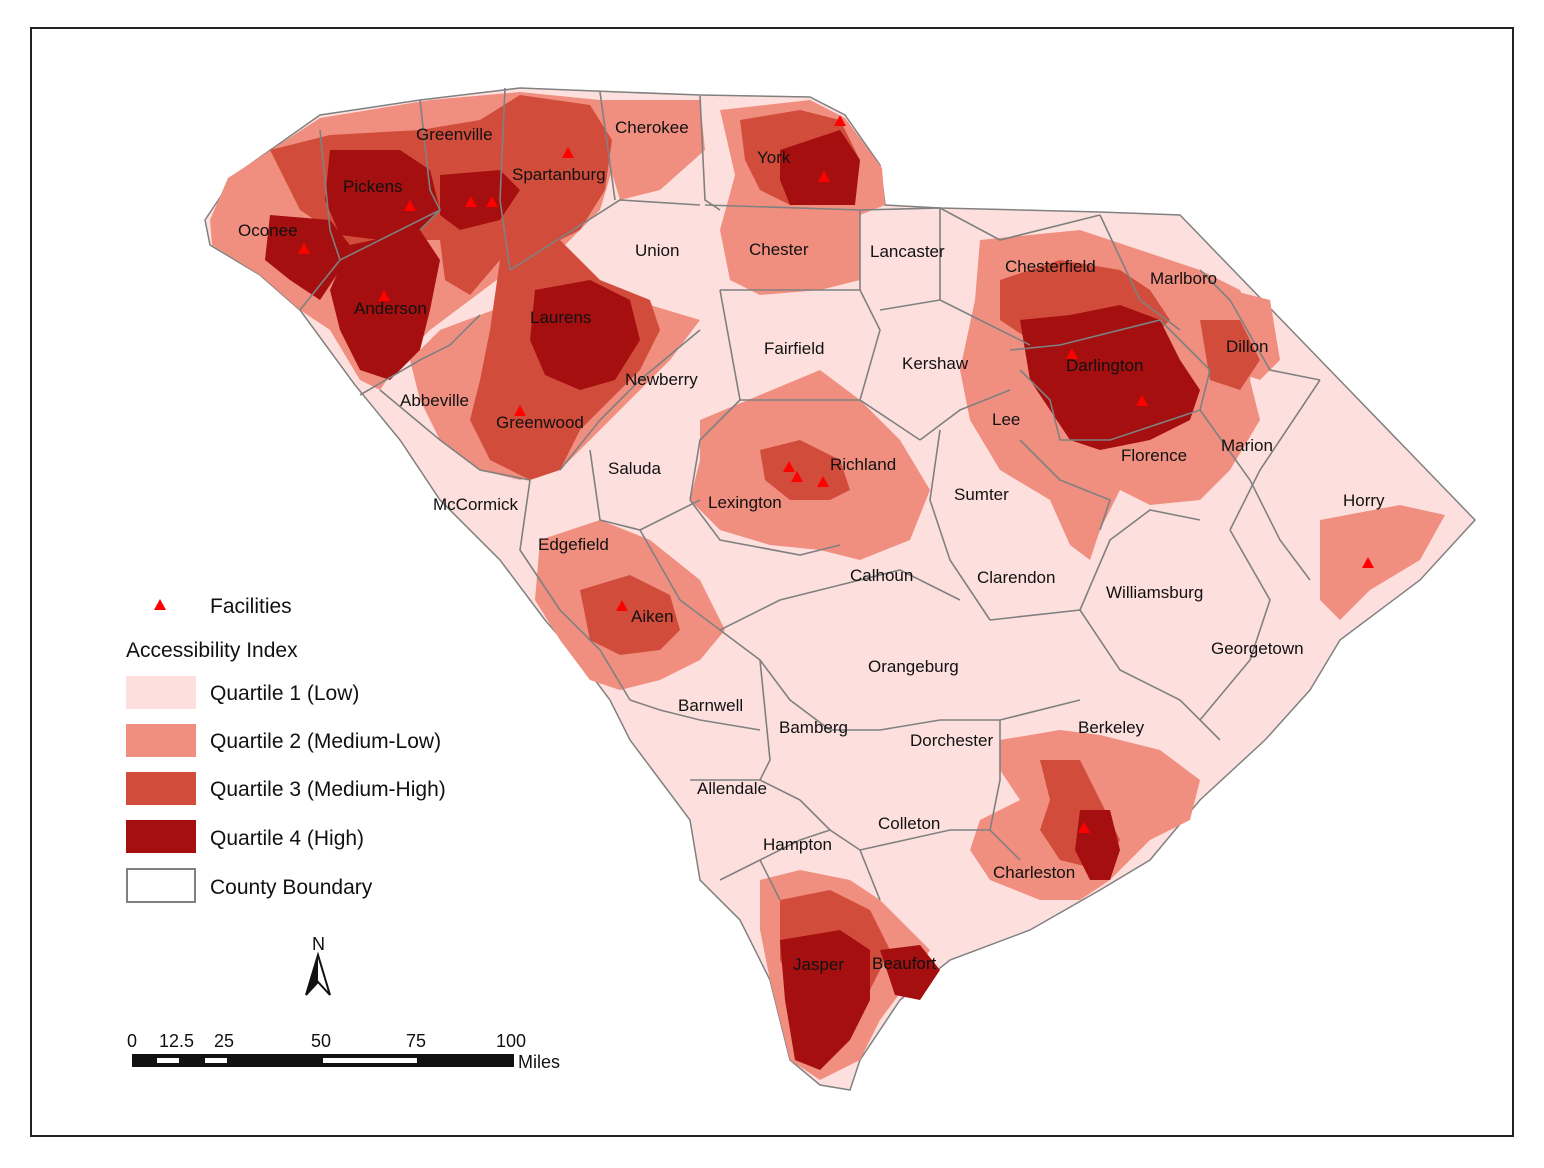 The image size is (1544, 1168). I want to click on legend-label-q2: Quartile 2 (Medium-Low), so click(325, 741).